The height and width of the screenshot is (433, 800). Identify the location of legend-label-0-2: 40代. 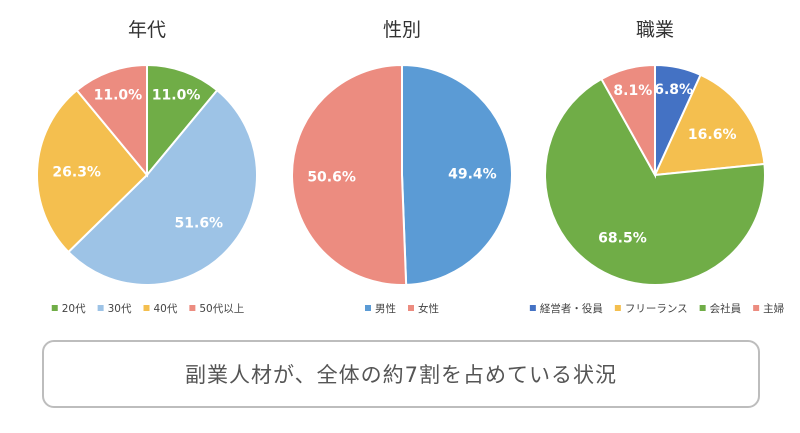
(166, 309).